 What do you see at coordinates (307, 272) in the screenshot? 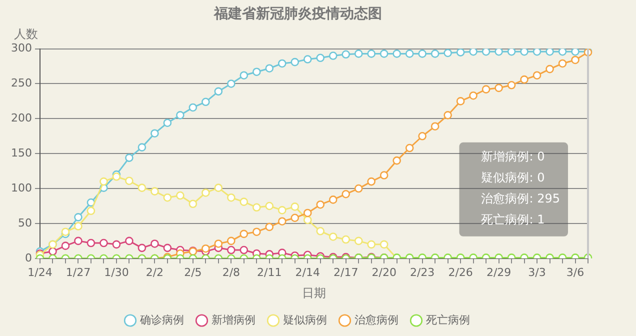
I see `x-tick-label: 2/14` at bounding box center [307, 272].